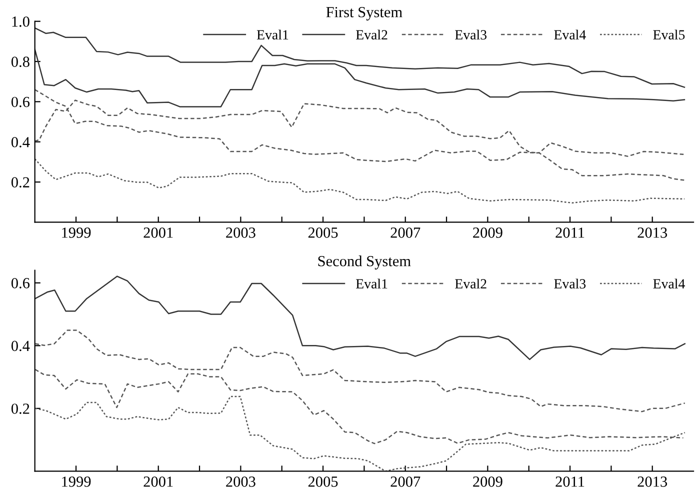  Describe the element at coordinates (21, 21) in the screenshot. I see `y-tick-label: 1.0` at that location.